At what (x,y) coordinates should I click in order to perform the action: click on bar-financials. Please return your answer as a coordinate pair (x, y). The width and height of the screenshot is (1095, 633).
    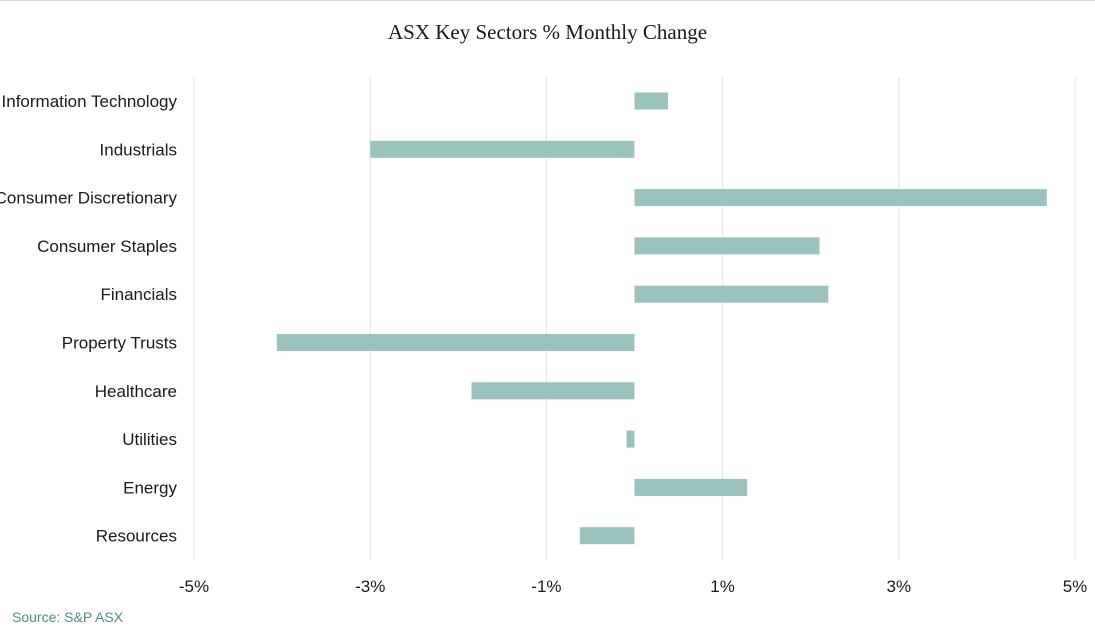
    Looking at the image, I should click on (731, 294).